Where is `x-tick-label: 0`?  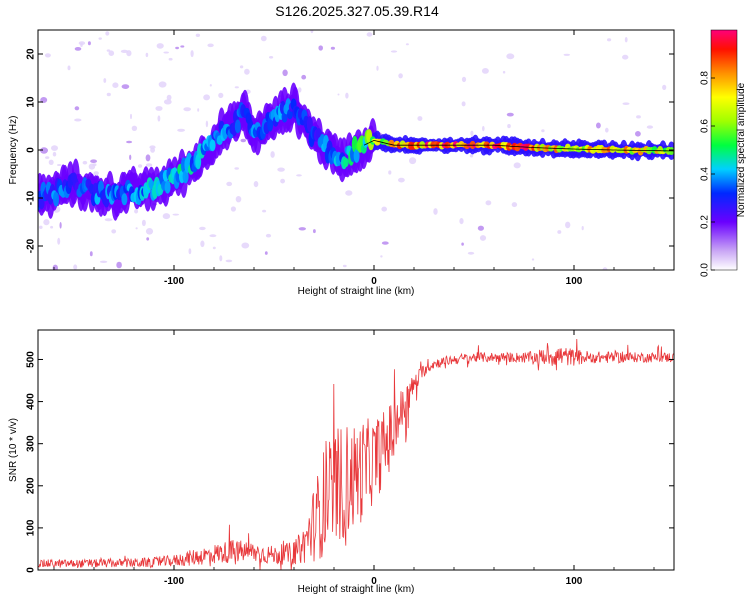
x-tick-label: 0 is located at coordinates (374, 281).